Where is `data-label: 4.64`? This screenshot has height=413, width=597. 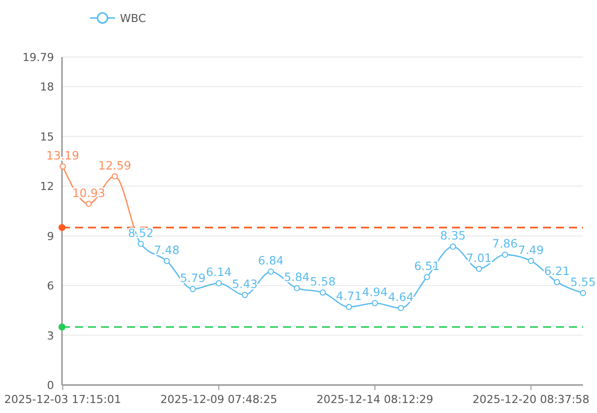
data-label: 4.64 is located at coordinates (401, 297).